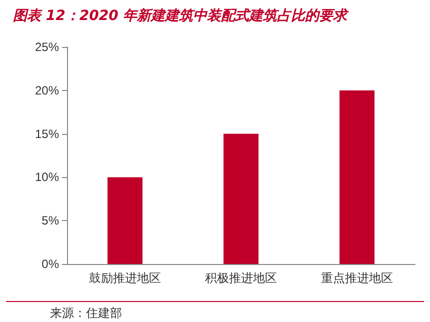 Image resolution: width=430 pixels, height=322 pixels. What do you see at coordinates (47, 90) in the screenshot?
I see `y-tick-label: 20%` at bounding box center [47, 90].